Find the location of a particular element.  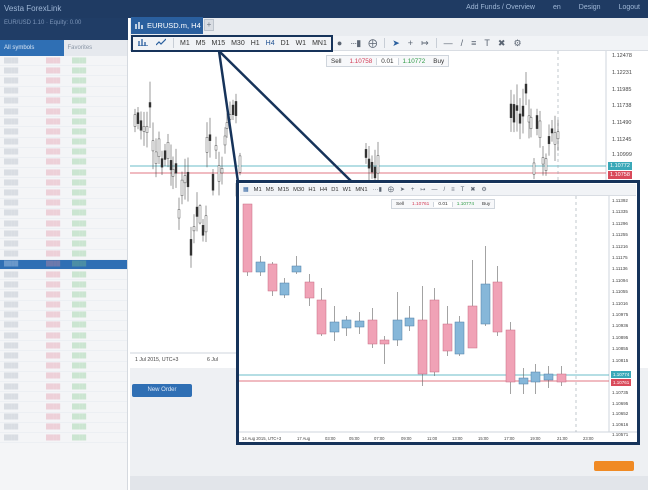

sell-price: 1.10761 is located at coordinates (421, 204).